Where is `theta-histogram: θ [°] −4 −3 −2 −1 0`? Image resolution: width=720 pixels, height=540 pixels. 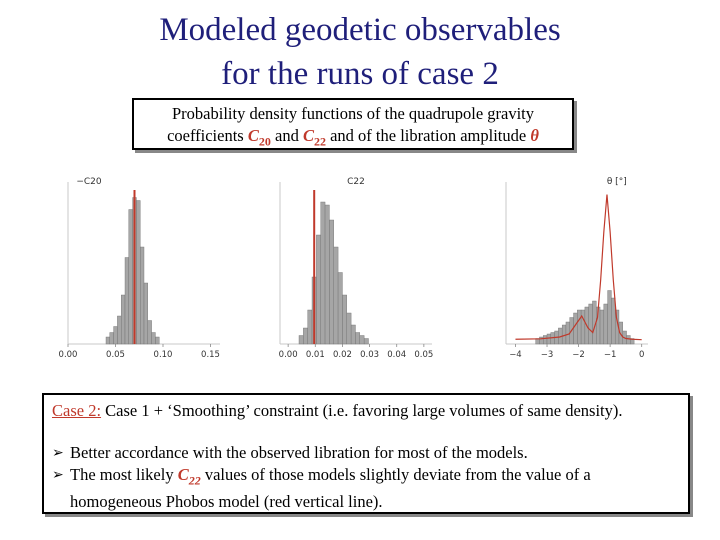
theta-histogram: θ [°] −4 −3 −2 −1 0 is located at coordinates (576, 268).